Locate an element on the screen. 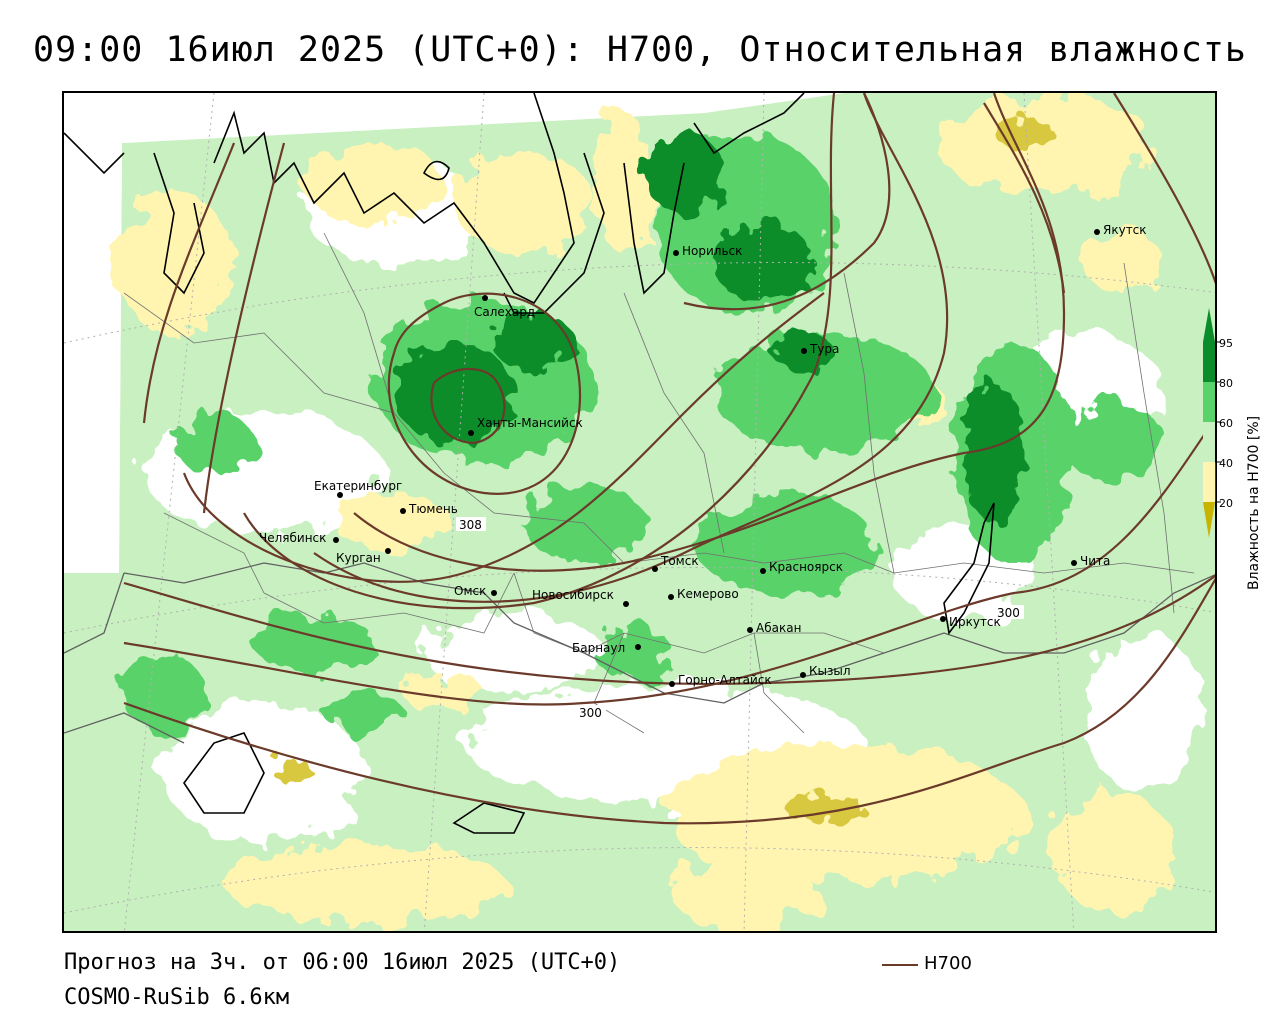 This screenshot has width=1280, height=1024. model-name: COSMO-RuSib 6.6км is located at coordinates (177, 997).